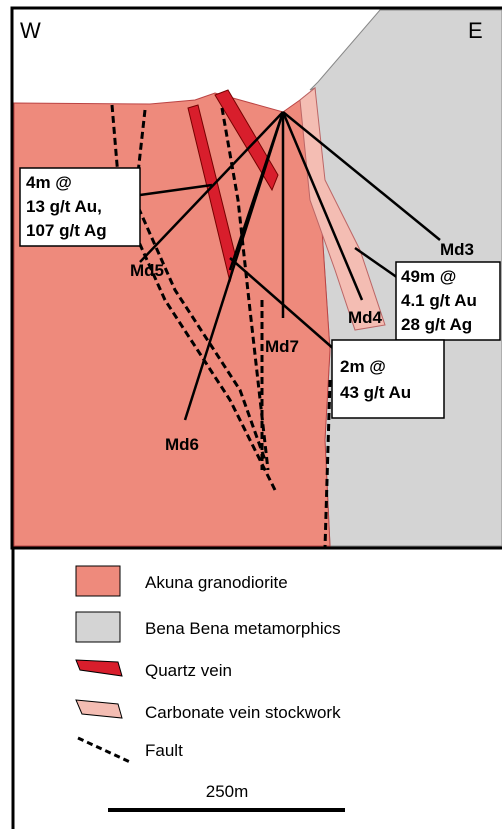 The height and width of the screenshot is (829, 502). Describe the element at coordinates (188, 670) in the screenshot. I see `legend-item: Quartz vein` at that location.